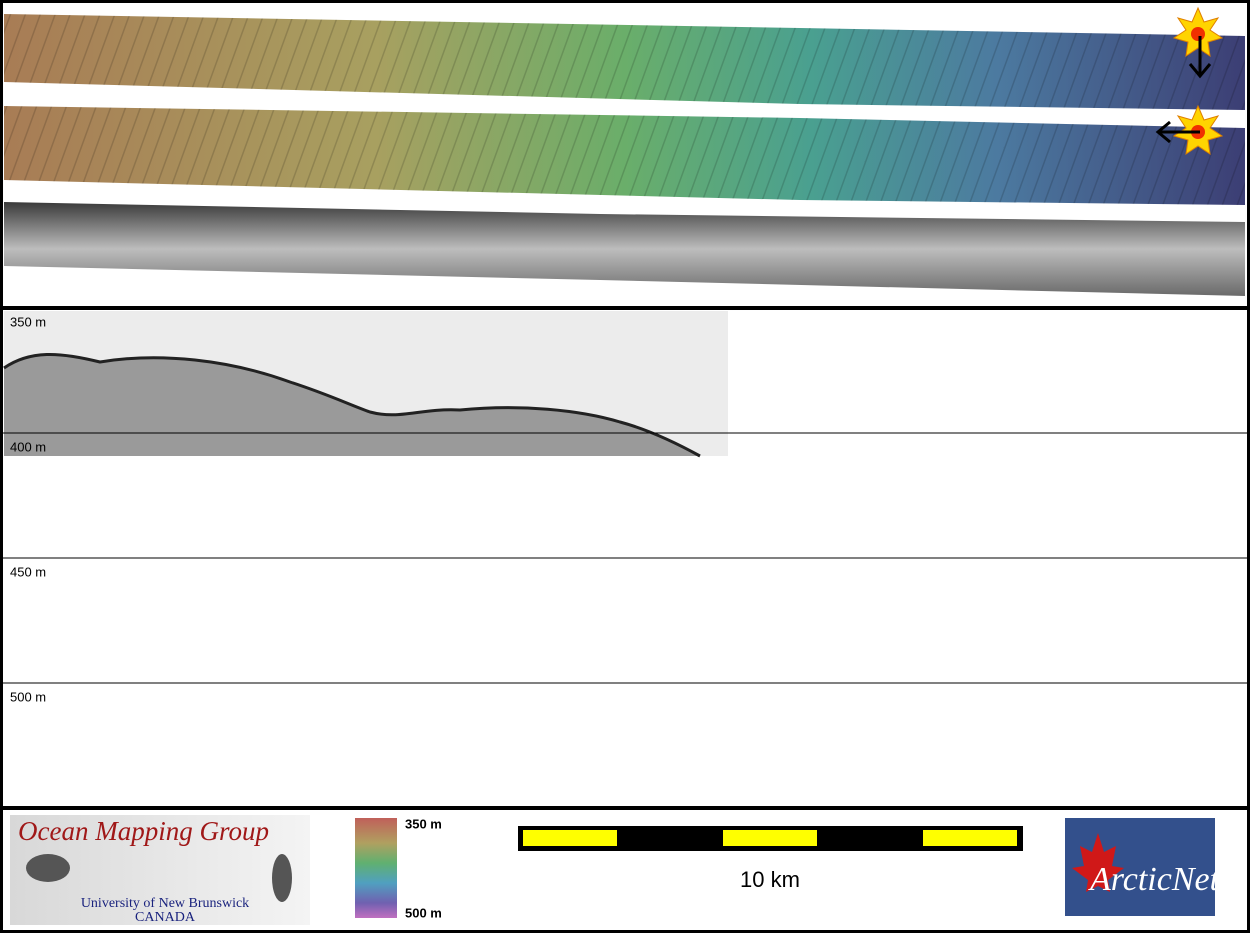 Image resolution: width=1250 pixels, height=933 pixels. I want to click on swath-backscatter, so click(624, 249).